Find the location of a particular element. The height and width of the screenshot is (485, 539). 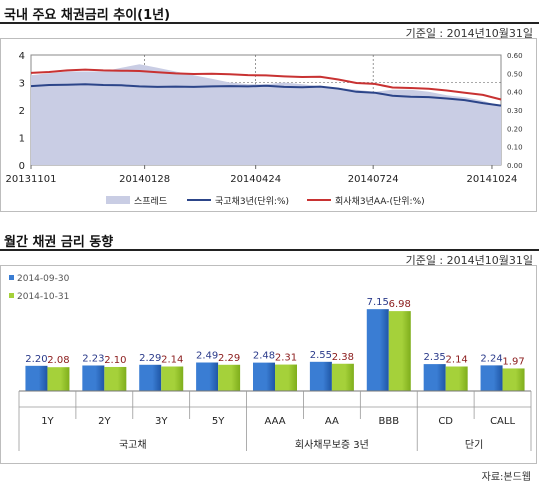

category-label: AAA is located at coordinates (274, 421).